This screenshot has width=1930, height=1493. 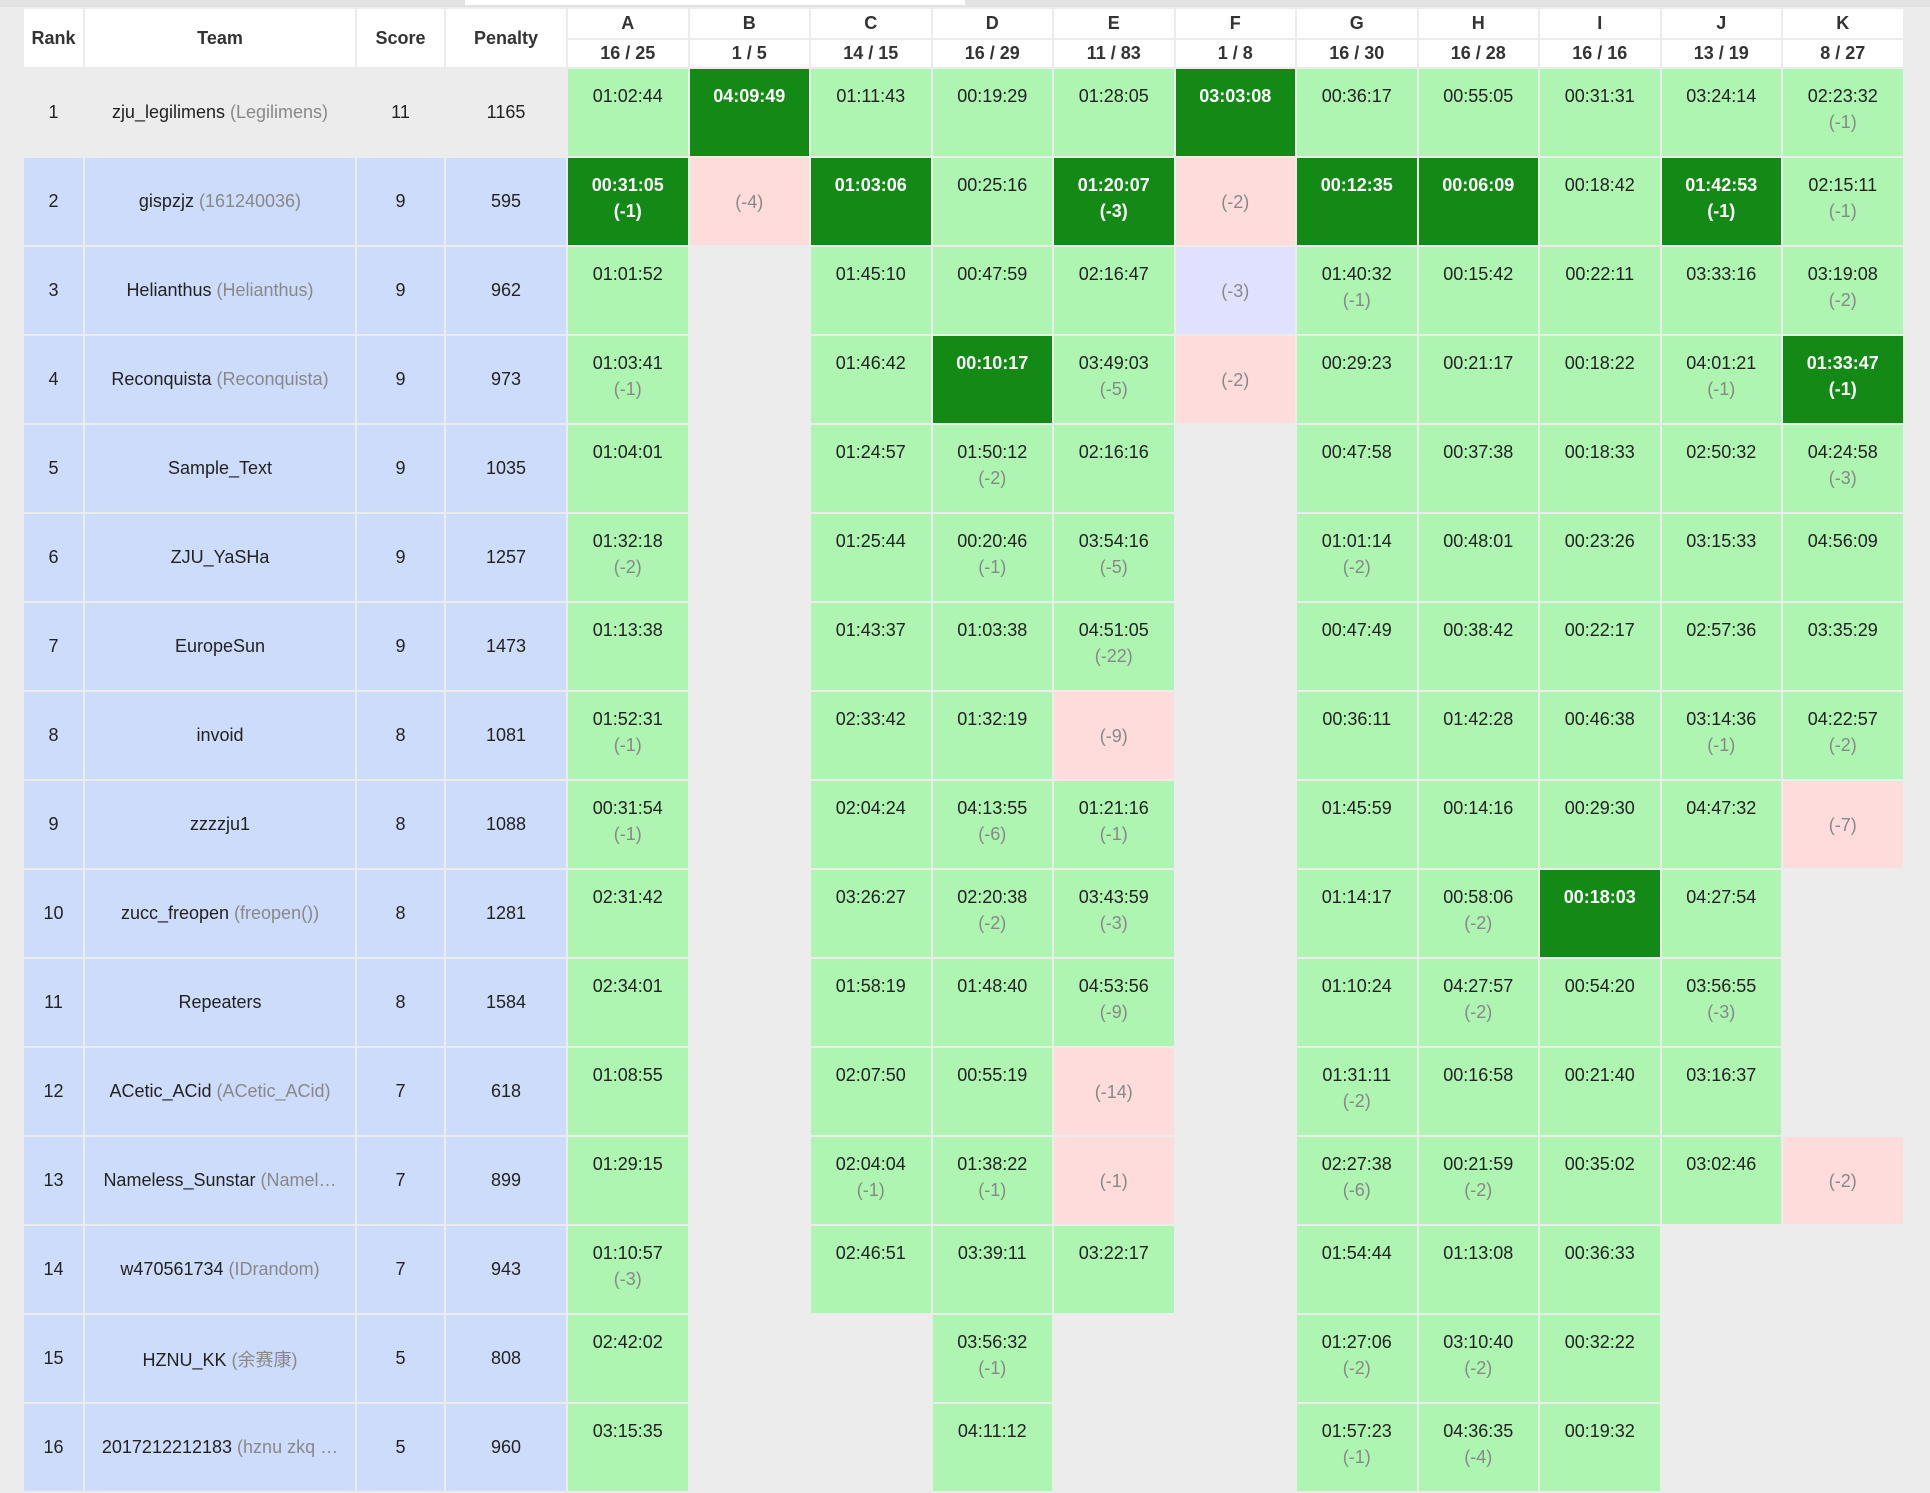 I want to click on problem-header-f: F, so click(x=1235, y=23).